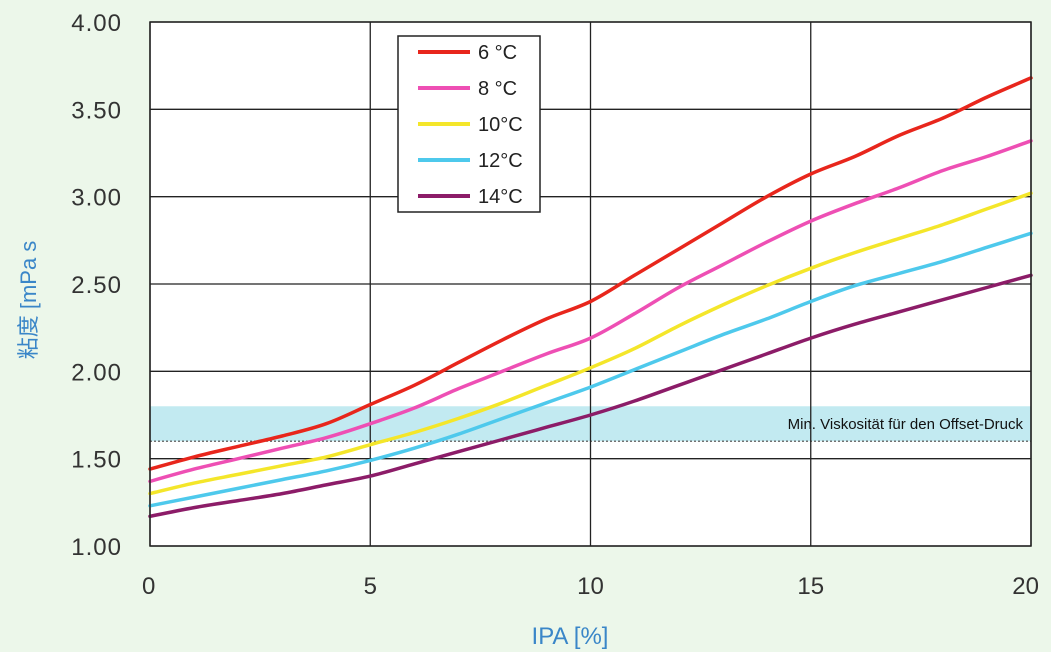  I want to click on y-tick-label-6: 4.00, so click(96, 23).